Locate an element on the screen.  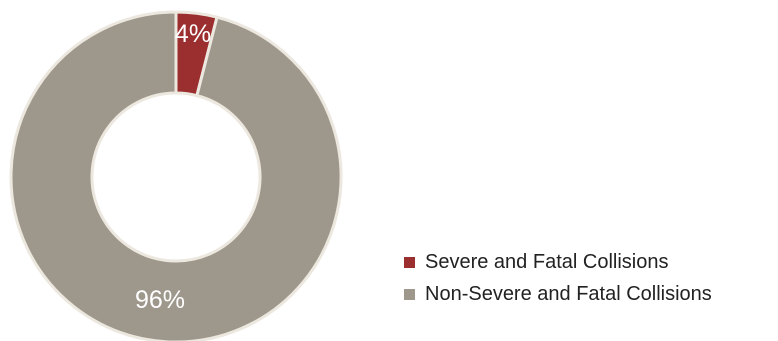
legend-item-severe: Severe and Fatal Collisions is located at coordinates (591, 262).